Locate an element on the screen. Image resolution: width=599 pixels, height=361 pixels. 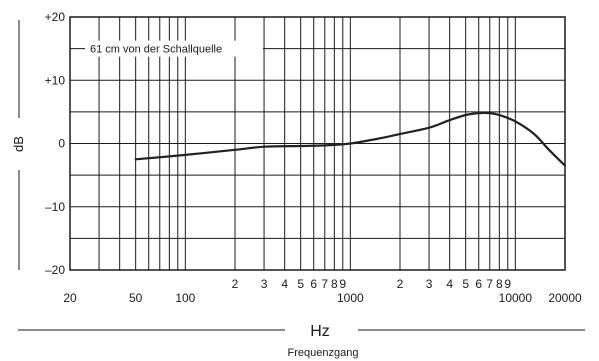
x-tick-label-major: 20000 is located at coordinates (565, 298).